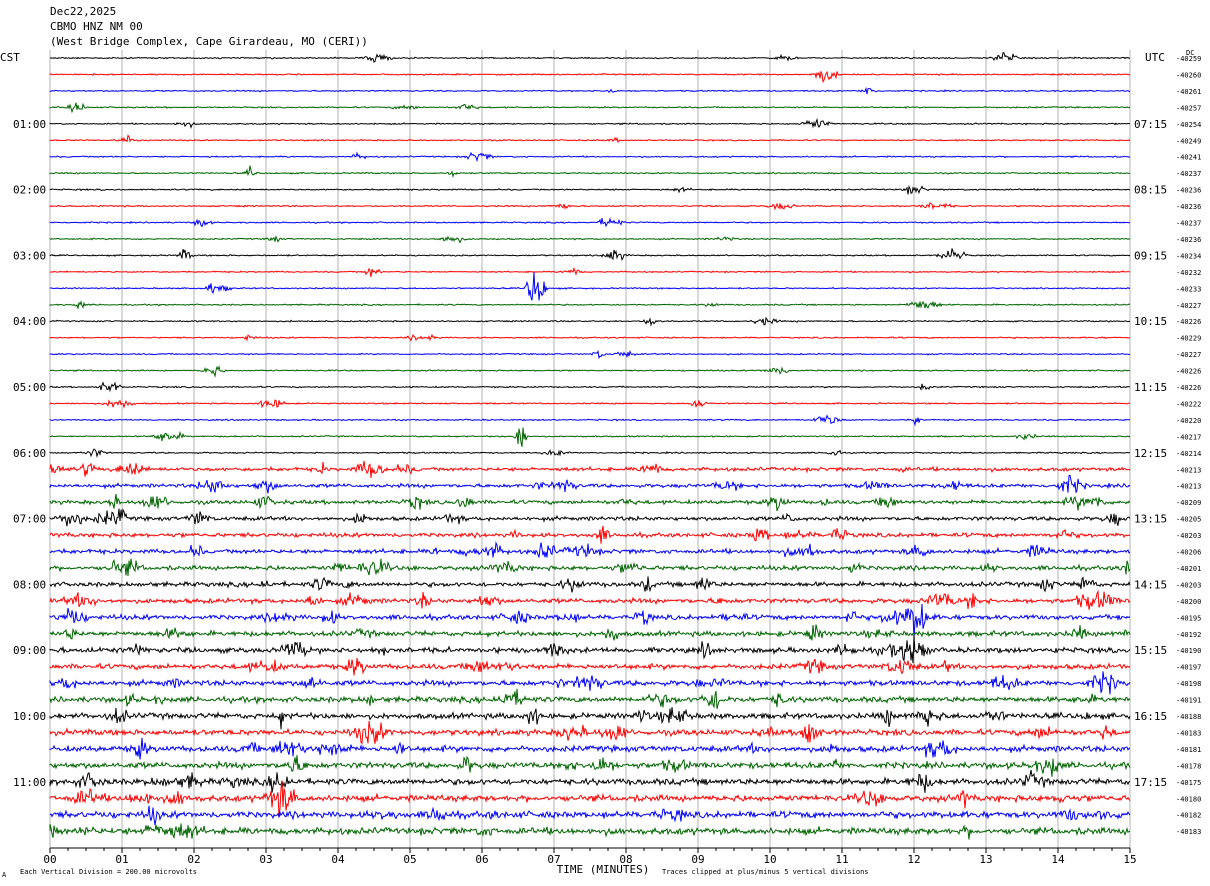 The height and width of the screenshot is (886, 1210). I want to click on left-time-label: 02:00, so click(29, 190).